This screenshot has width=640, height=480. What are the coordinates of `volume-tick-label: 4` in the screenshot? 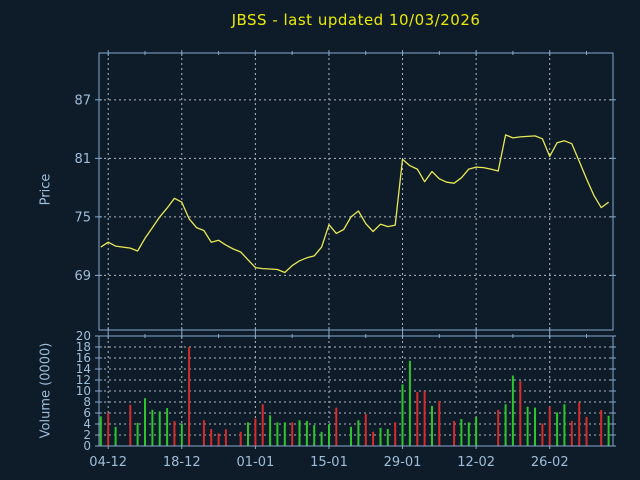 It's located at (87, 424).